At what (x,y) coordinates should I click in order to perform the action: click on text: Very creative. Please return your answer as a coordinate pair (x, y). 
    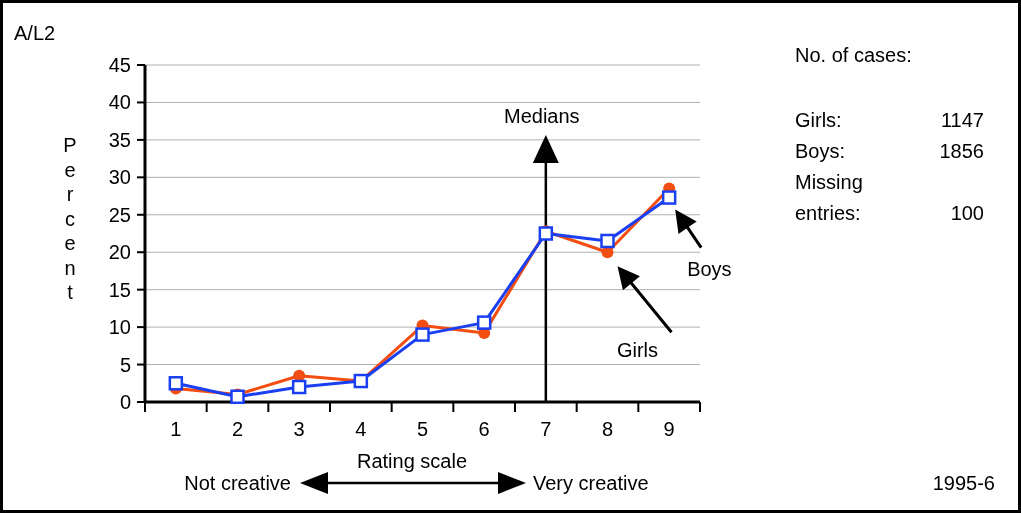
    Looking at the image, I should click on (591, 483).